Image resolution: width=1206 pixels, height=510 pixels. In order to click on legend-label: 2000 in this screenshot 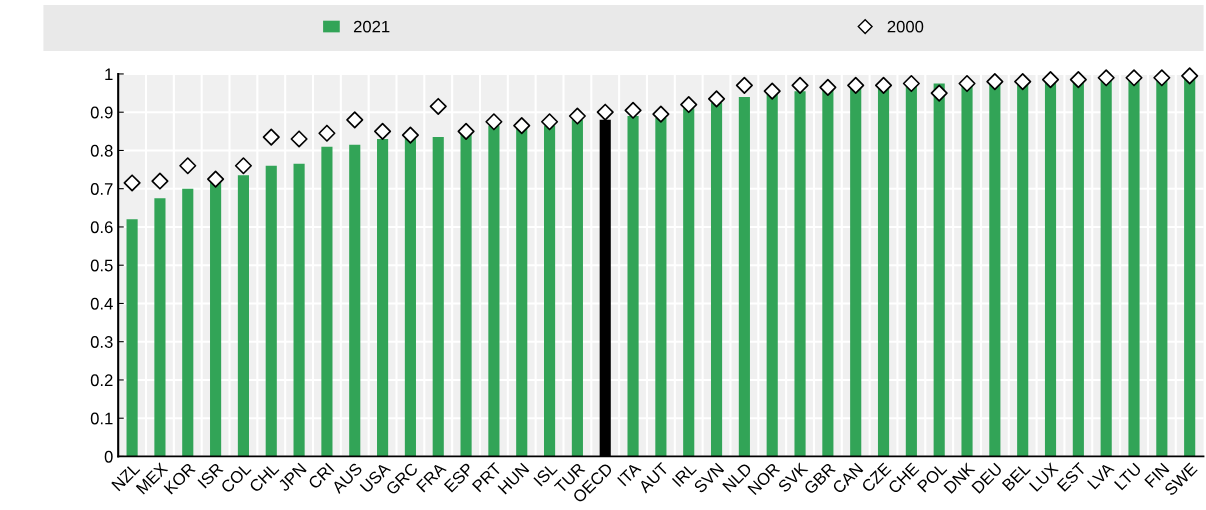, I will do `click(905, 26)`.